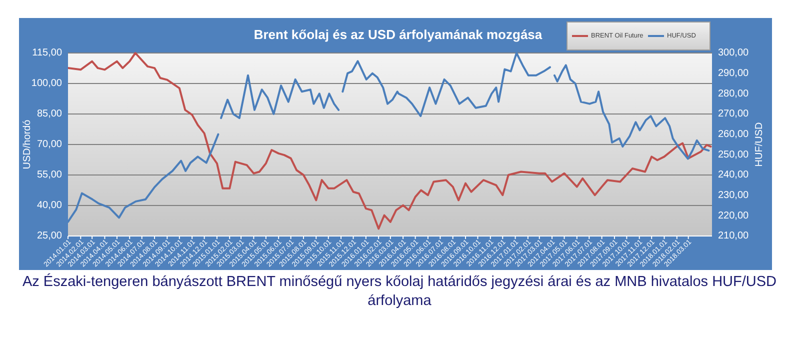 Image resolution: width=799 pixels, height=341 pixels. I want to click on y-tick-label: 40,00, so click(49, 206).